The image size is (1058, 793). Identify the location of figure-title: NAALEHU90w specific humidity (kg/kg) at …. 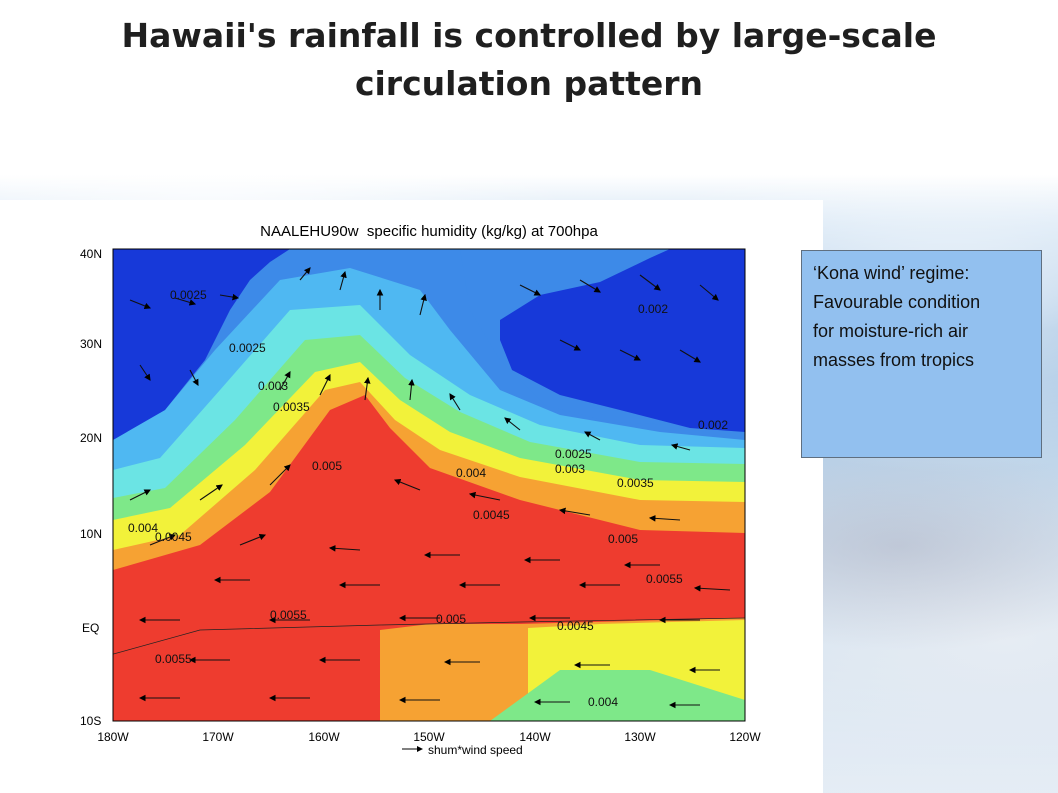
(429, 231).